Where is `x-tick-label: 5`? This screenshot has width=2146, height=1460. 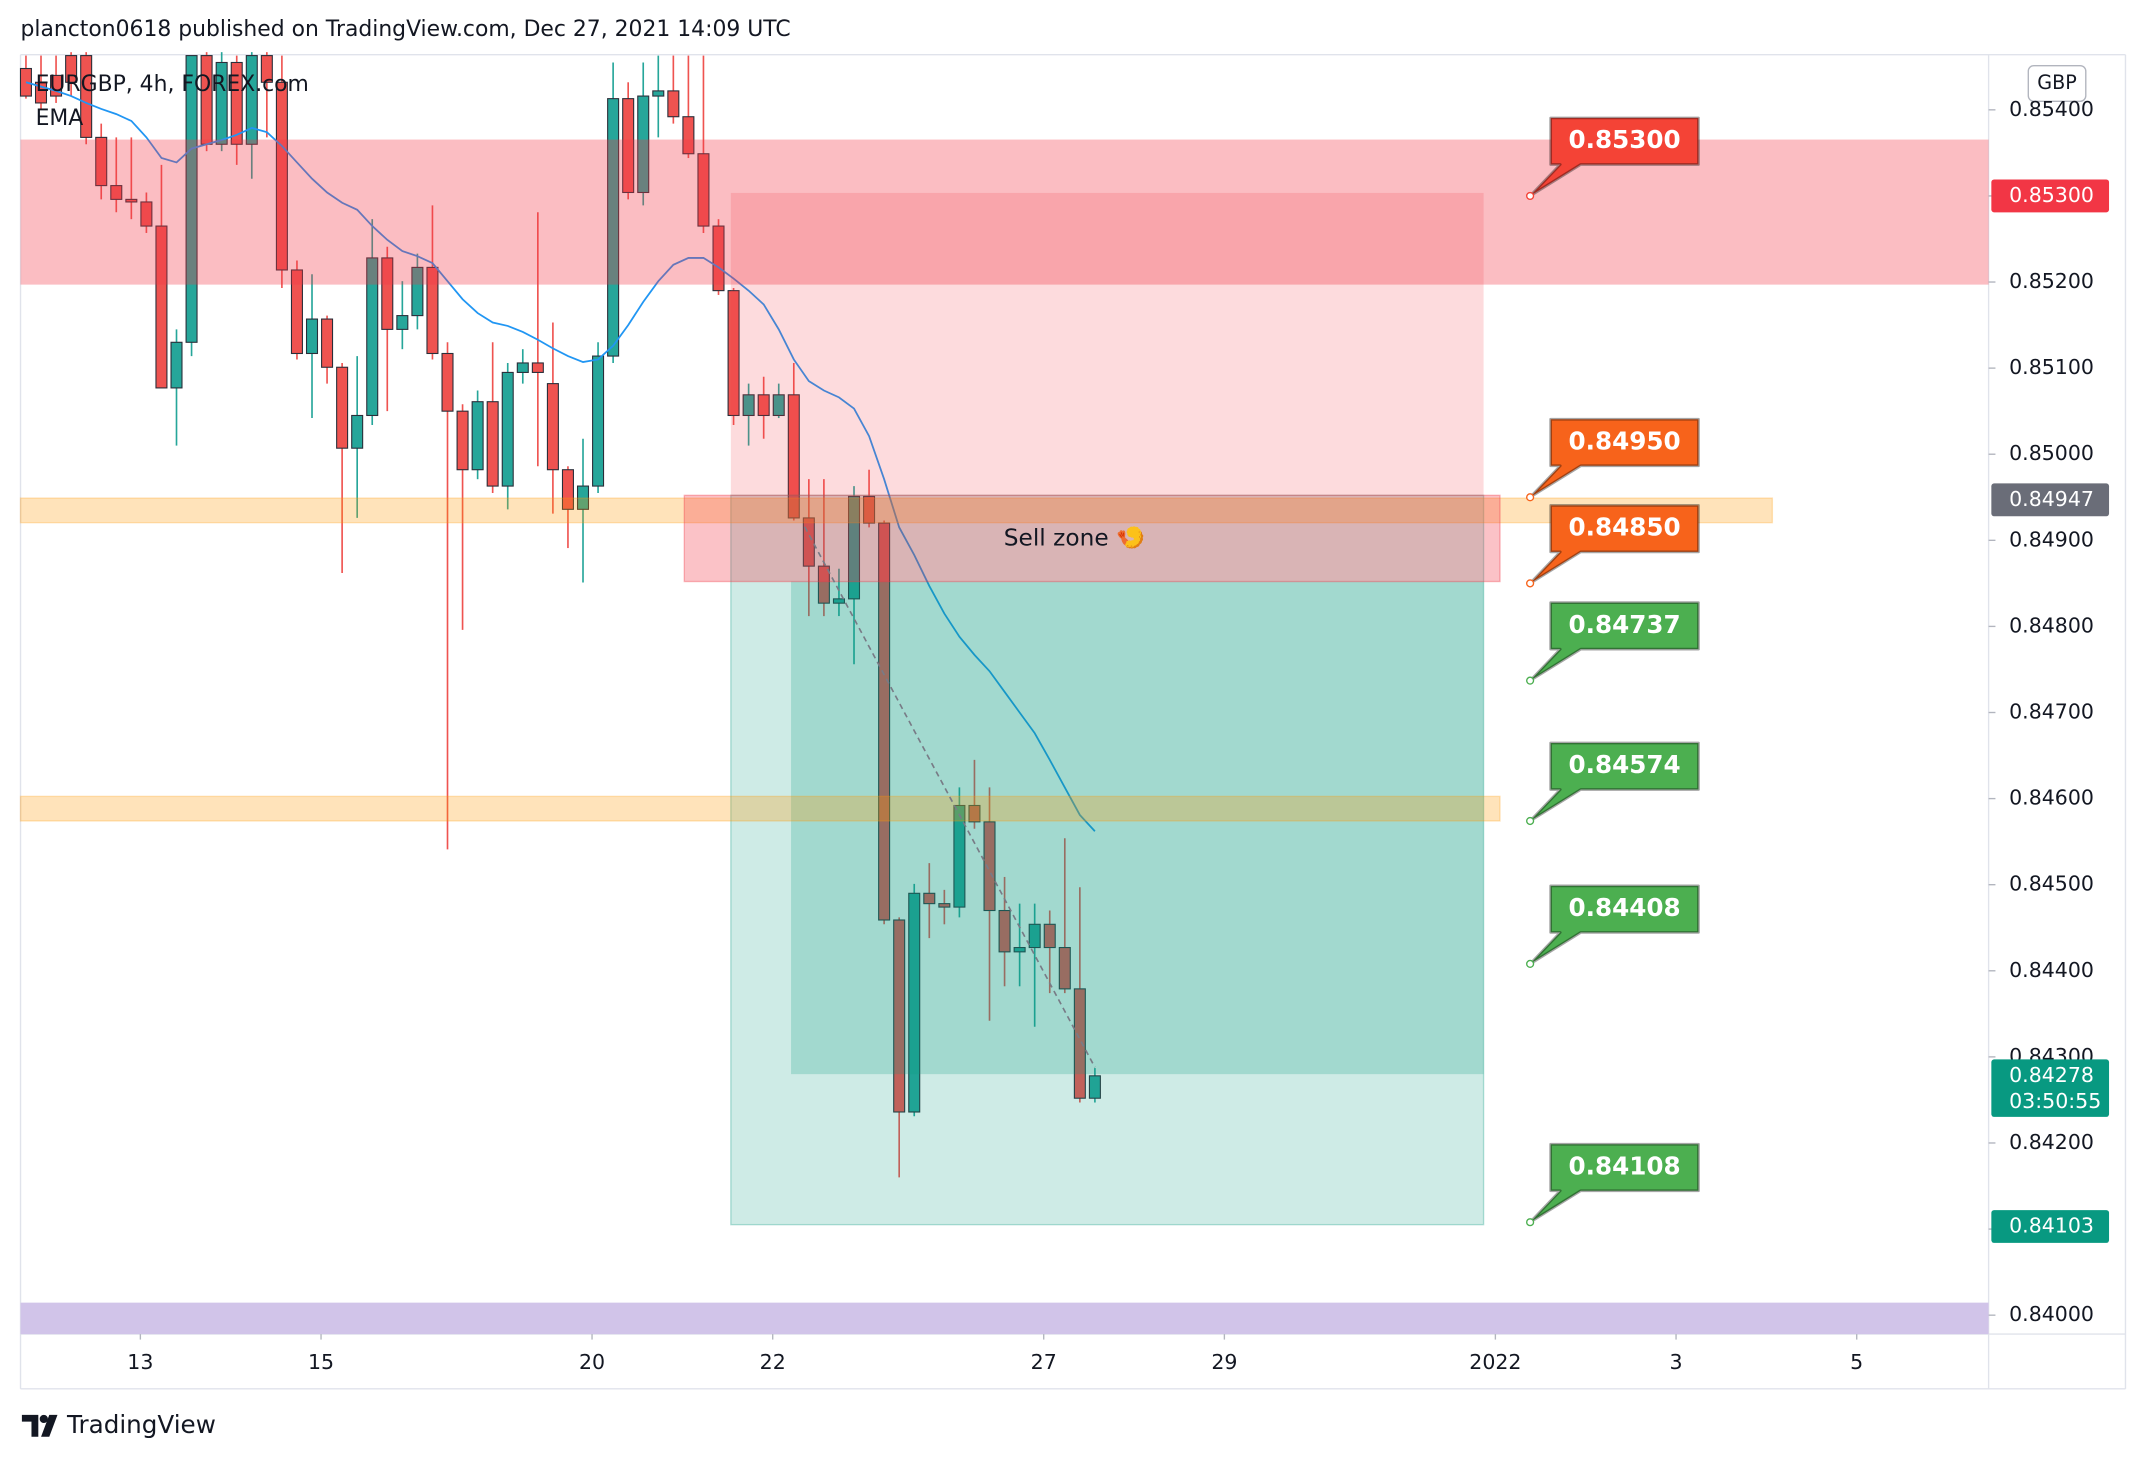
x-tick-label: 5 is located at coordinates (1856, 1362).